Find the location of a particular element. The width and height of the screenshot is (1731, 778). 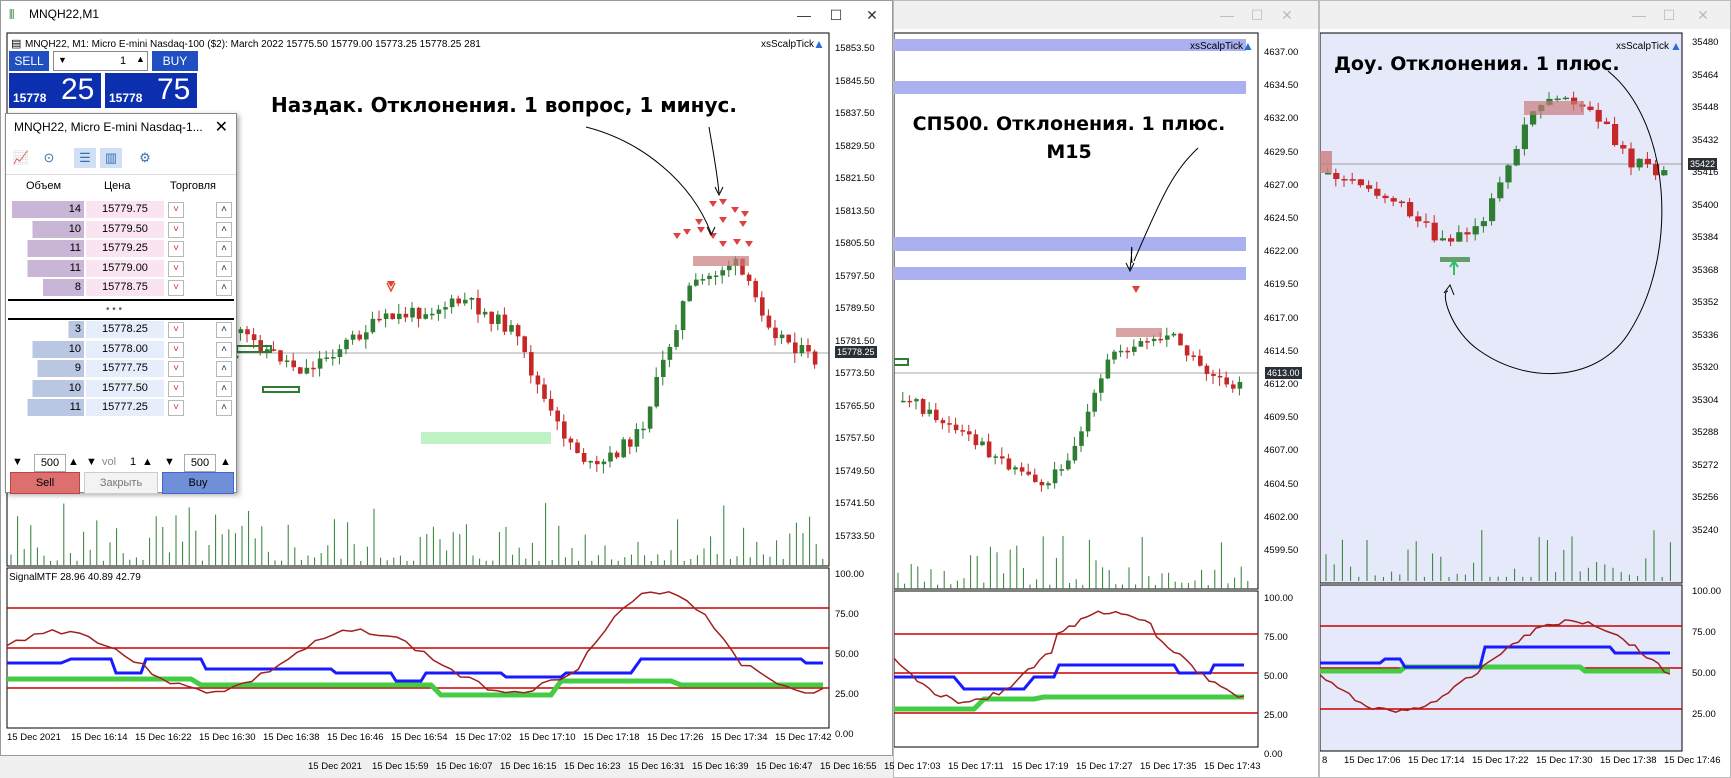

dom-bid-row: 11 15777.25 ˅ ˄ is located at coordinates (121, 408).